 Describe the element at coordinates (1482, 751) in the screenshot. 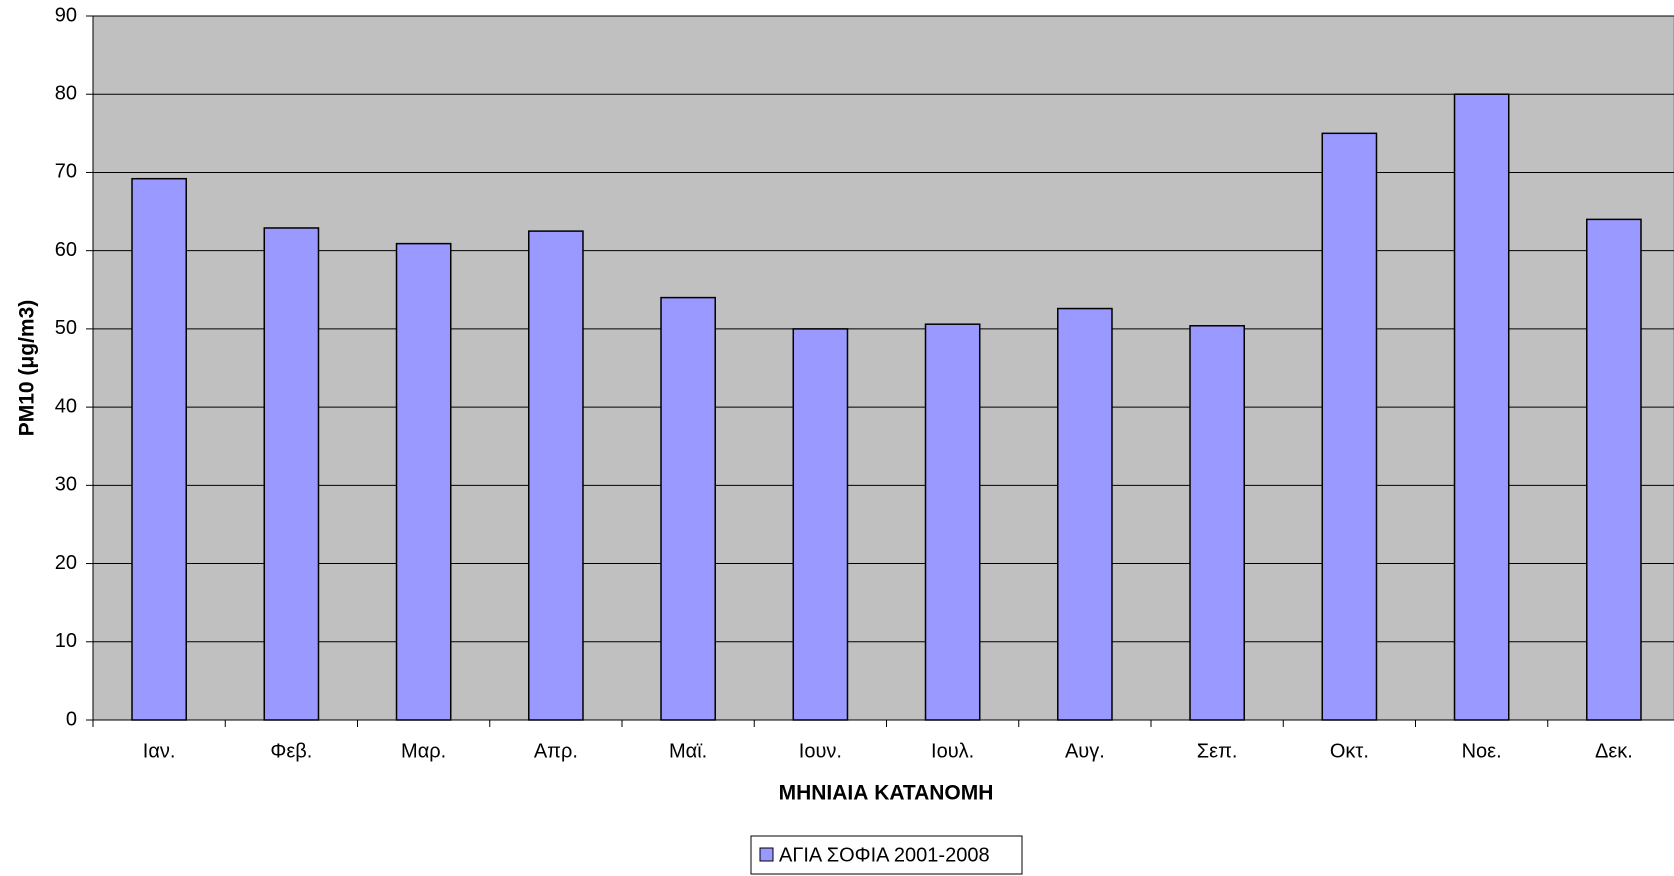

I see `x-tick-label: Νοε.` at that location.